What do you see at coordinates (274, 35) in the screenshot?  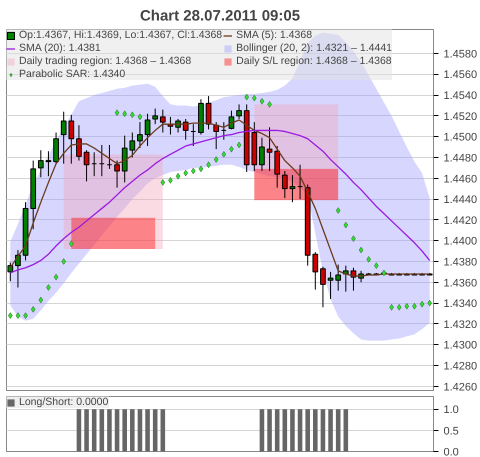 I see `legend-label: SMA (5): 1.4368` at bounding box center [274, 35].